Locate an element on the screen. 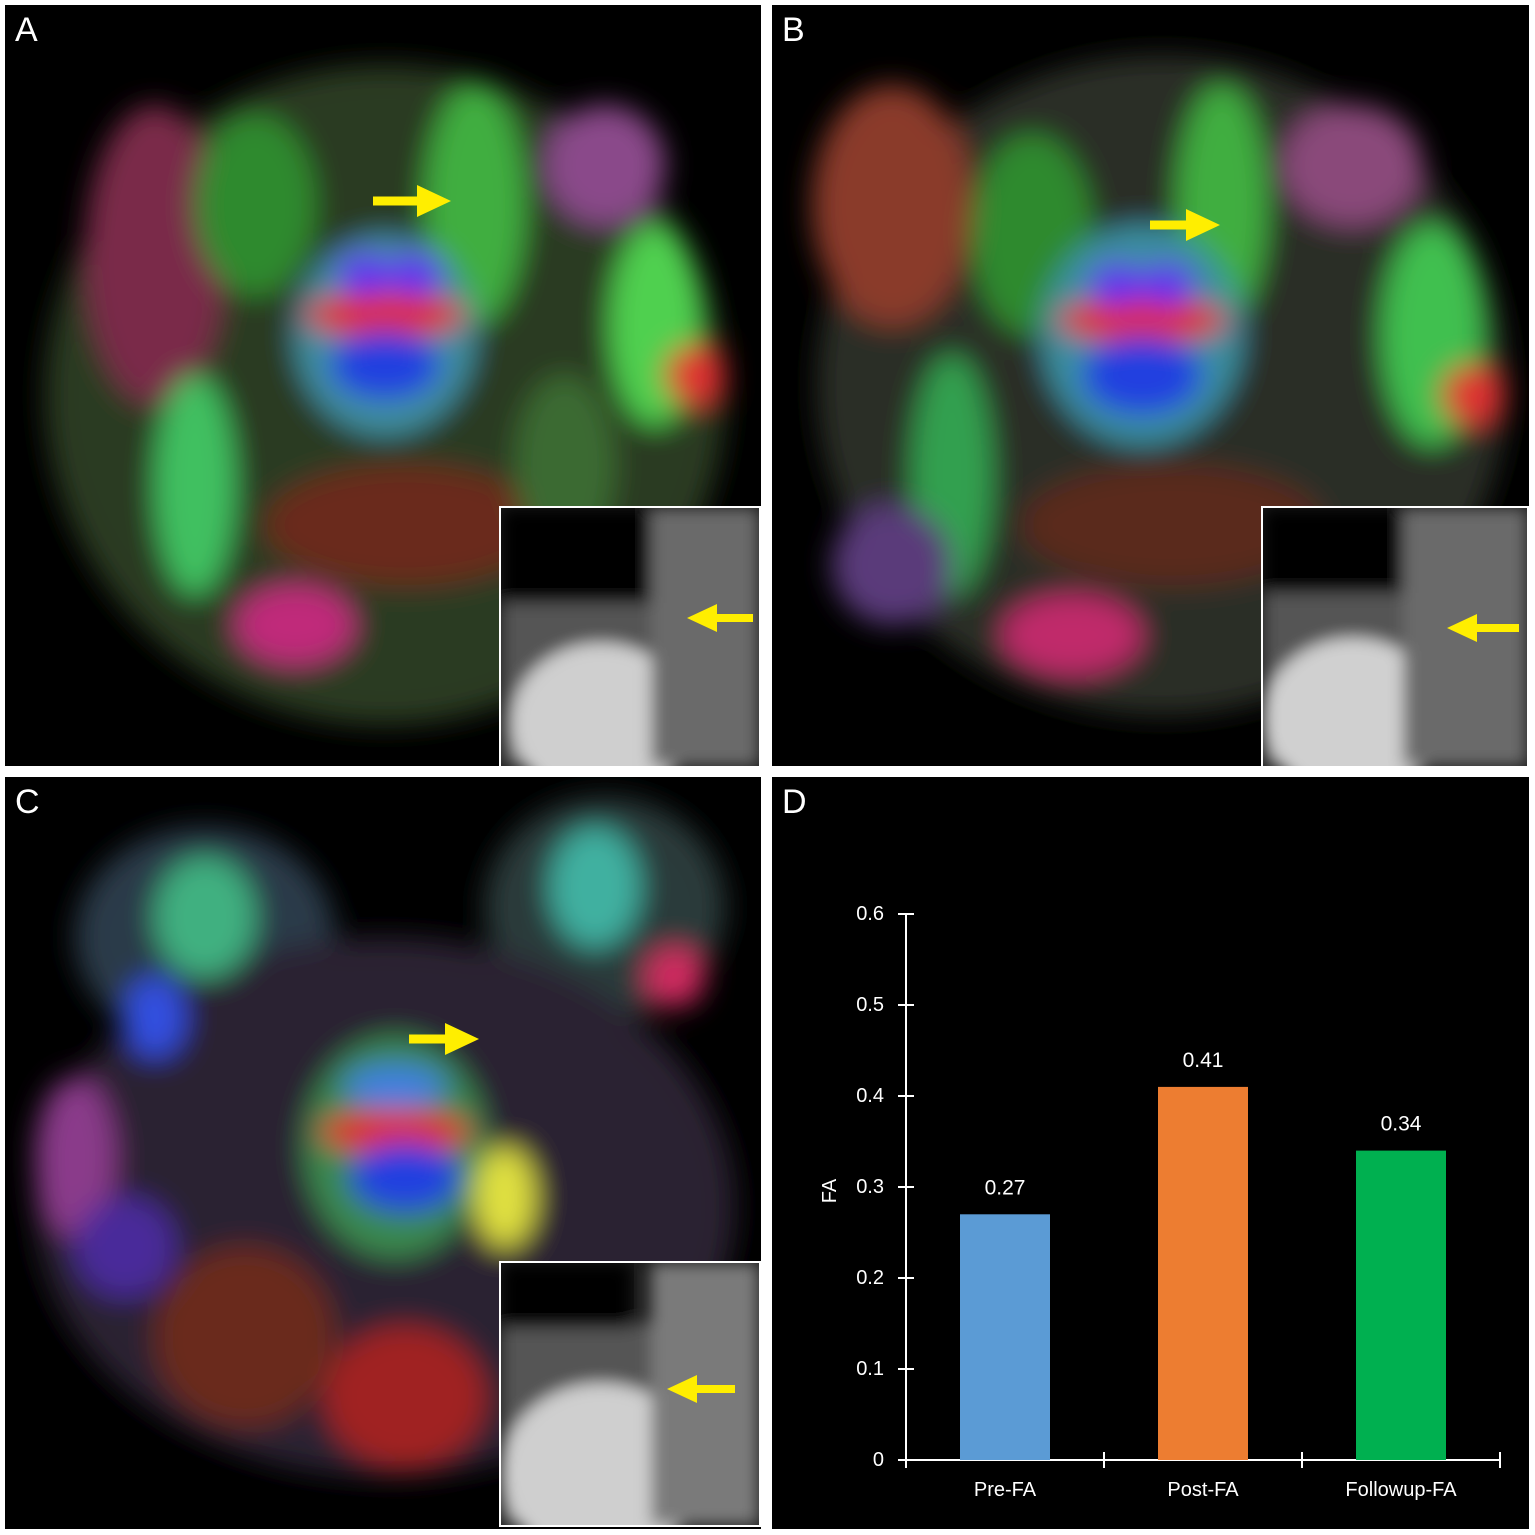 Image resolution: width=1535 pixels, height=1535 pixels. inset-fa-b is located at coordinates (1395, 636).